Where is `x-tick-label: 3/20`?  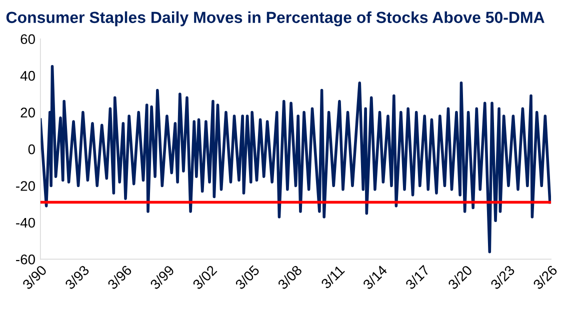
x-tick-label: 3/20 is located at coordinates (460, 277).